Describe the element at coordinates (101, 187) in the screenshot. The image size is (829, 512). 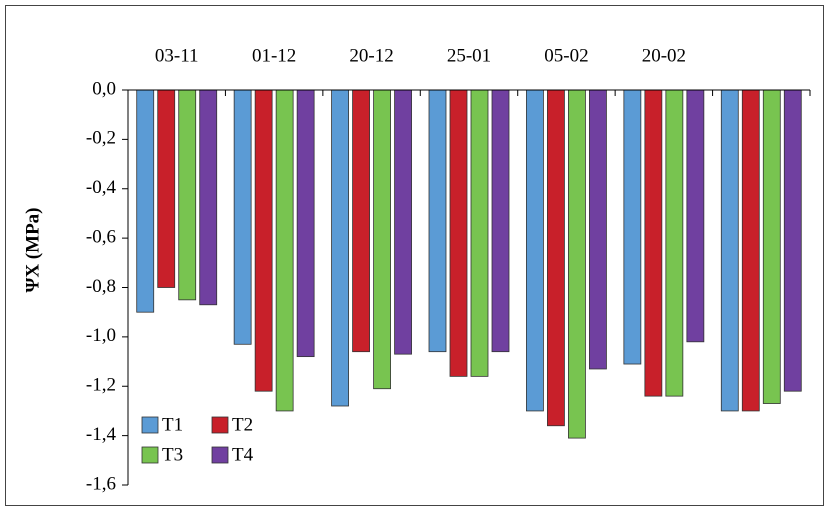
I see `y-tick-label: -0,4` at that location.